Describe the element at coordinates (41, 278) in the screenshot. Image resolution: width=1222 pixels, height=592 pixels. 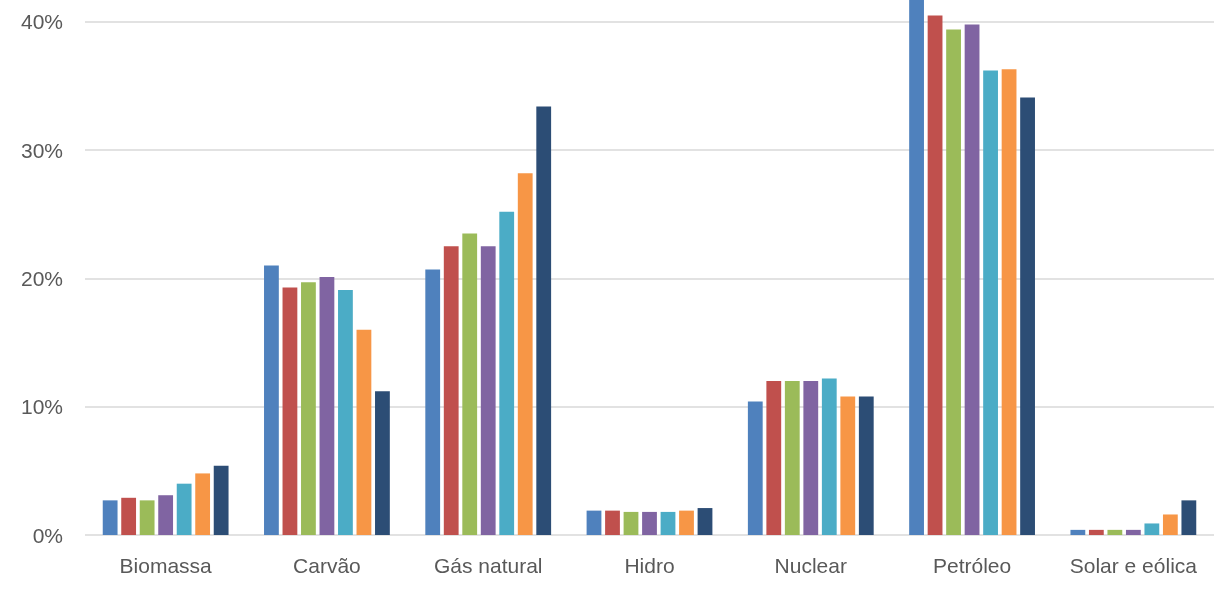
I see `y-tick-label: 20%` at that location.